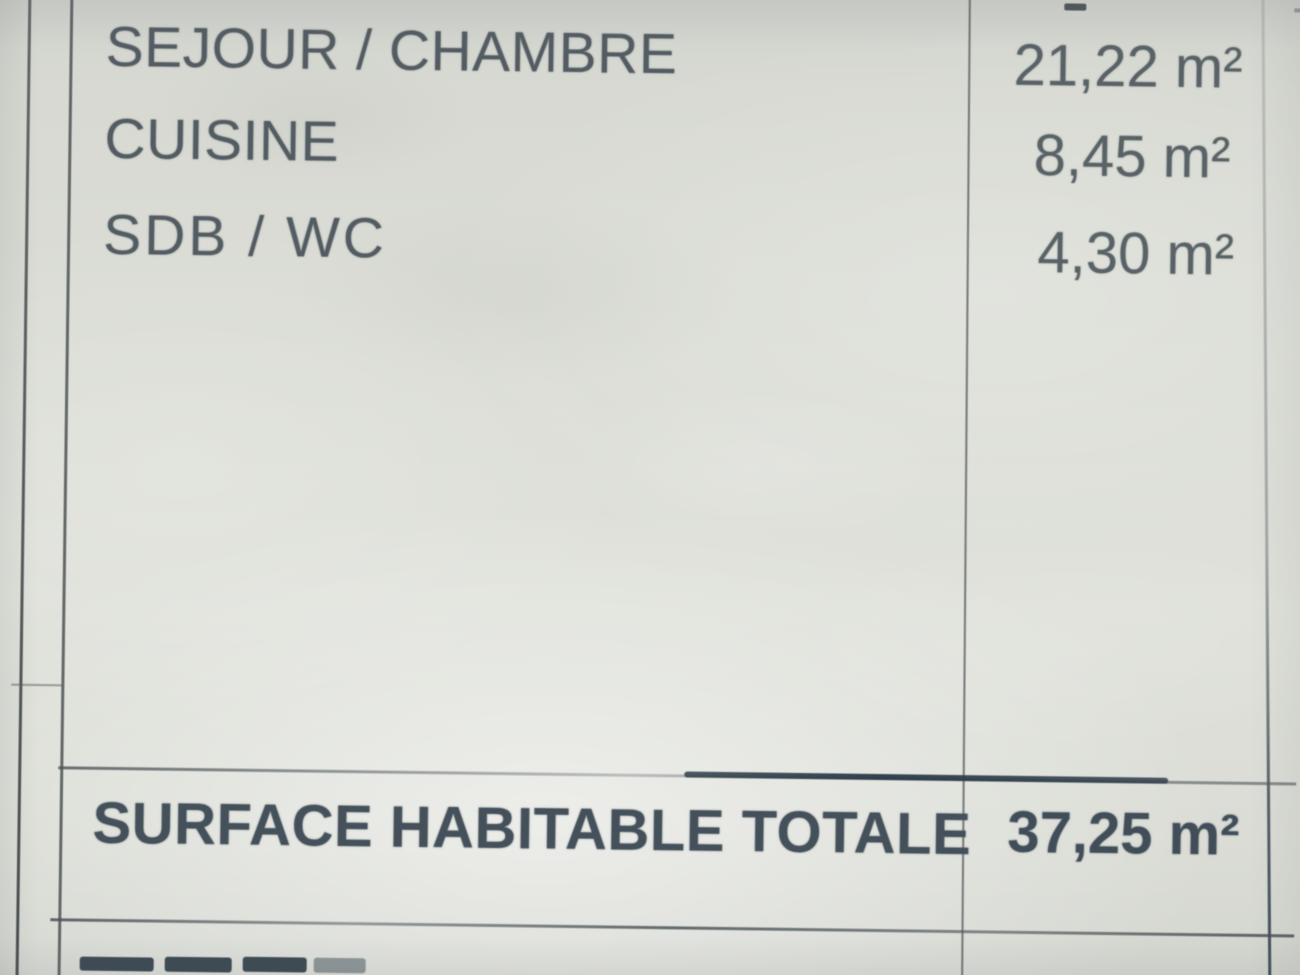 Image resolution: width=1300 pixels, height=975 pixels. Describe the element at coordinates (1297, 10) in the screenshot. I see `cutoff-mark-top-corner` at that location.